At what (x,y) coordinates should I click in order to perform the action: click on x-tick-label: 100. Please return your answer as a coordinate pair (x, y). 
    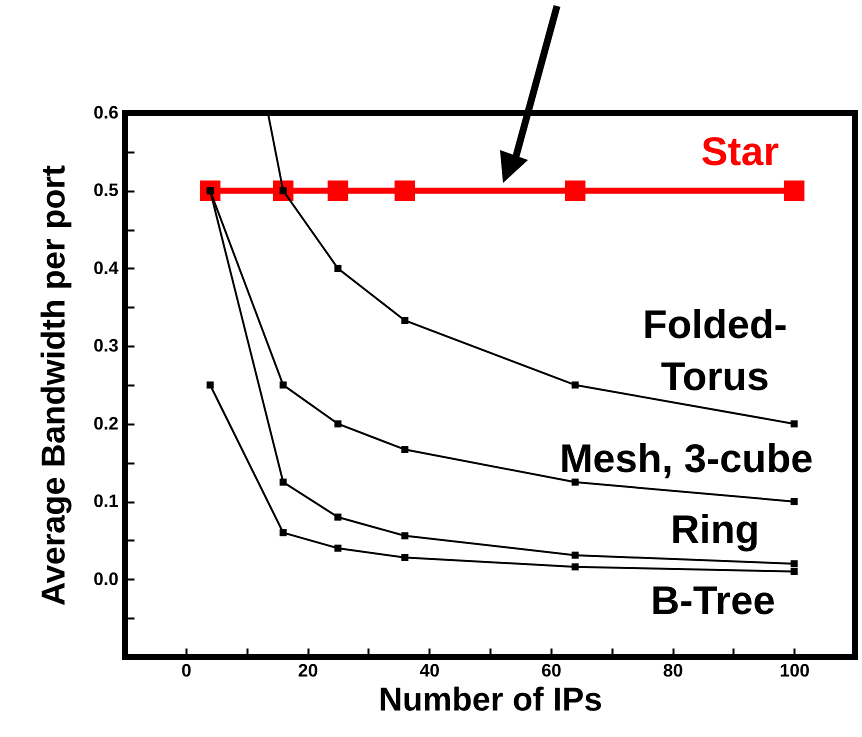
    Looking at the image, I should click on (795, 670).